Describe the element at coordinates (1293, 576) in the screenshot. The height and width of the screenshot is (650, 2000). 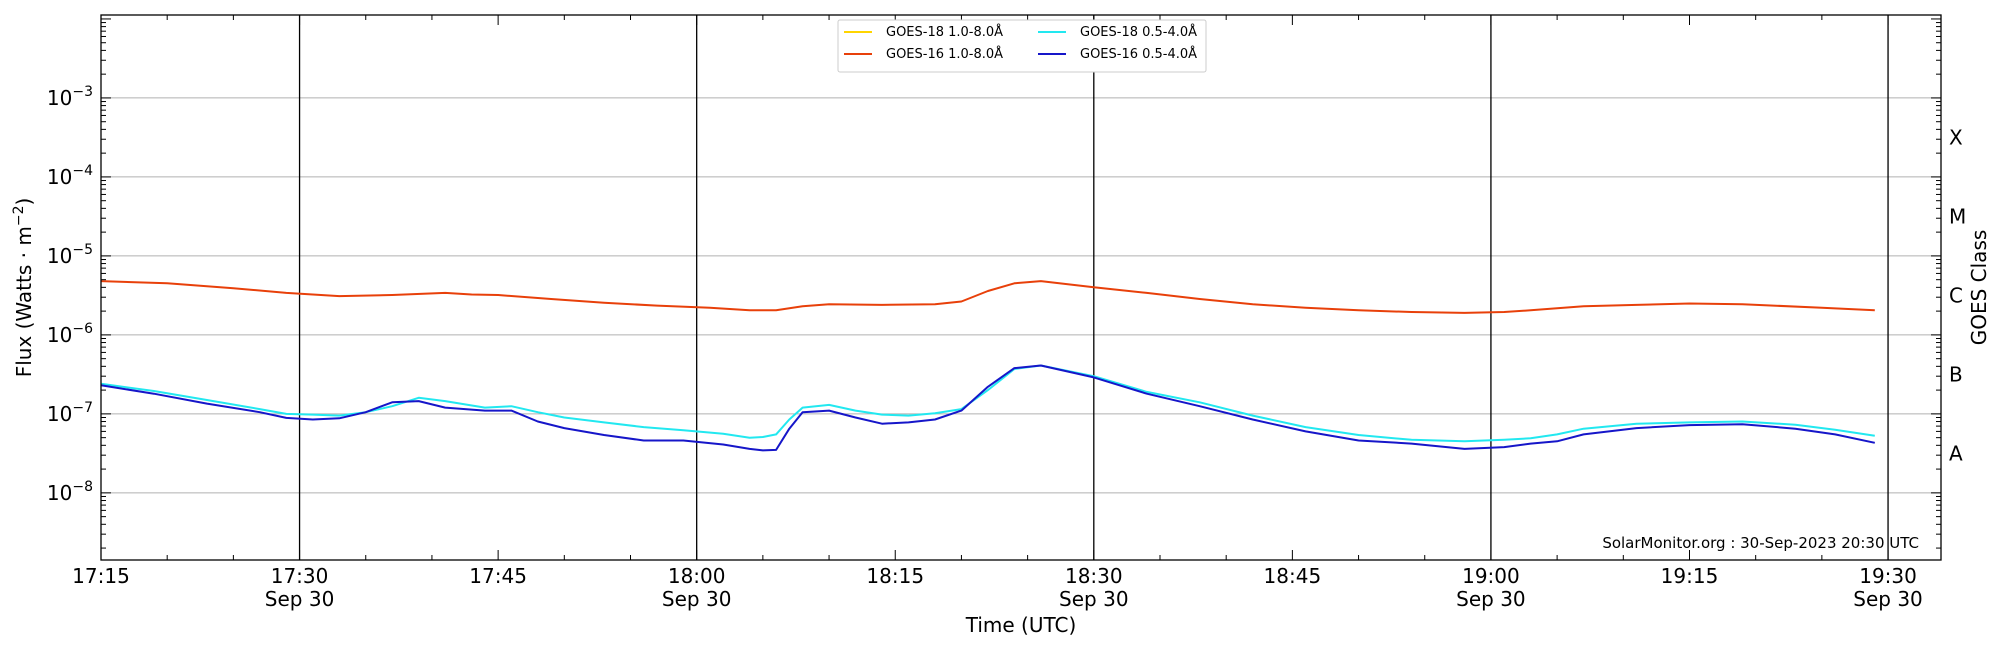
I see `x-tick-label: 18:45` at that location.